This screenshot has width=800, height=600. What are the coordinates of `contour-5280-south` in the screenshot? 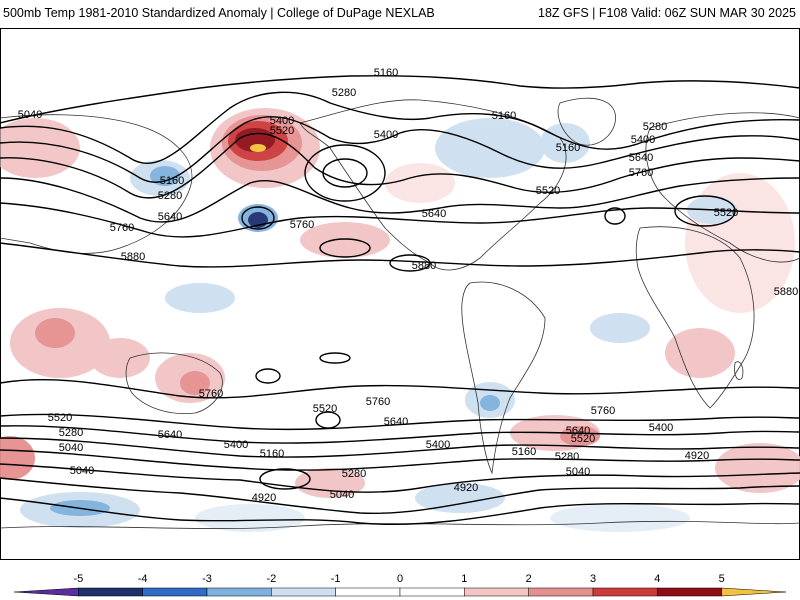 It's located at (400, 460).